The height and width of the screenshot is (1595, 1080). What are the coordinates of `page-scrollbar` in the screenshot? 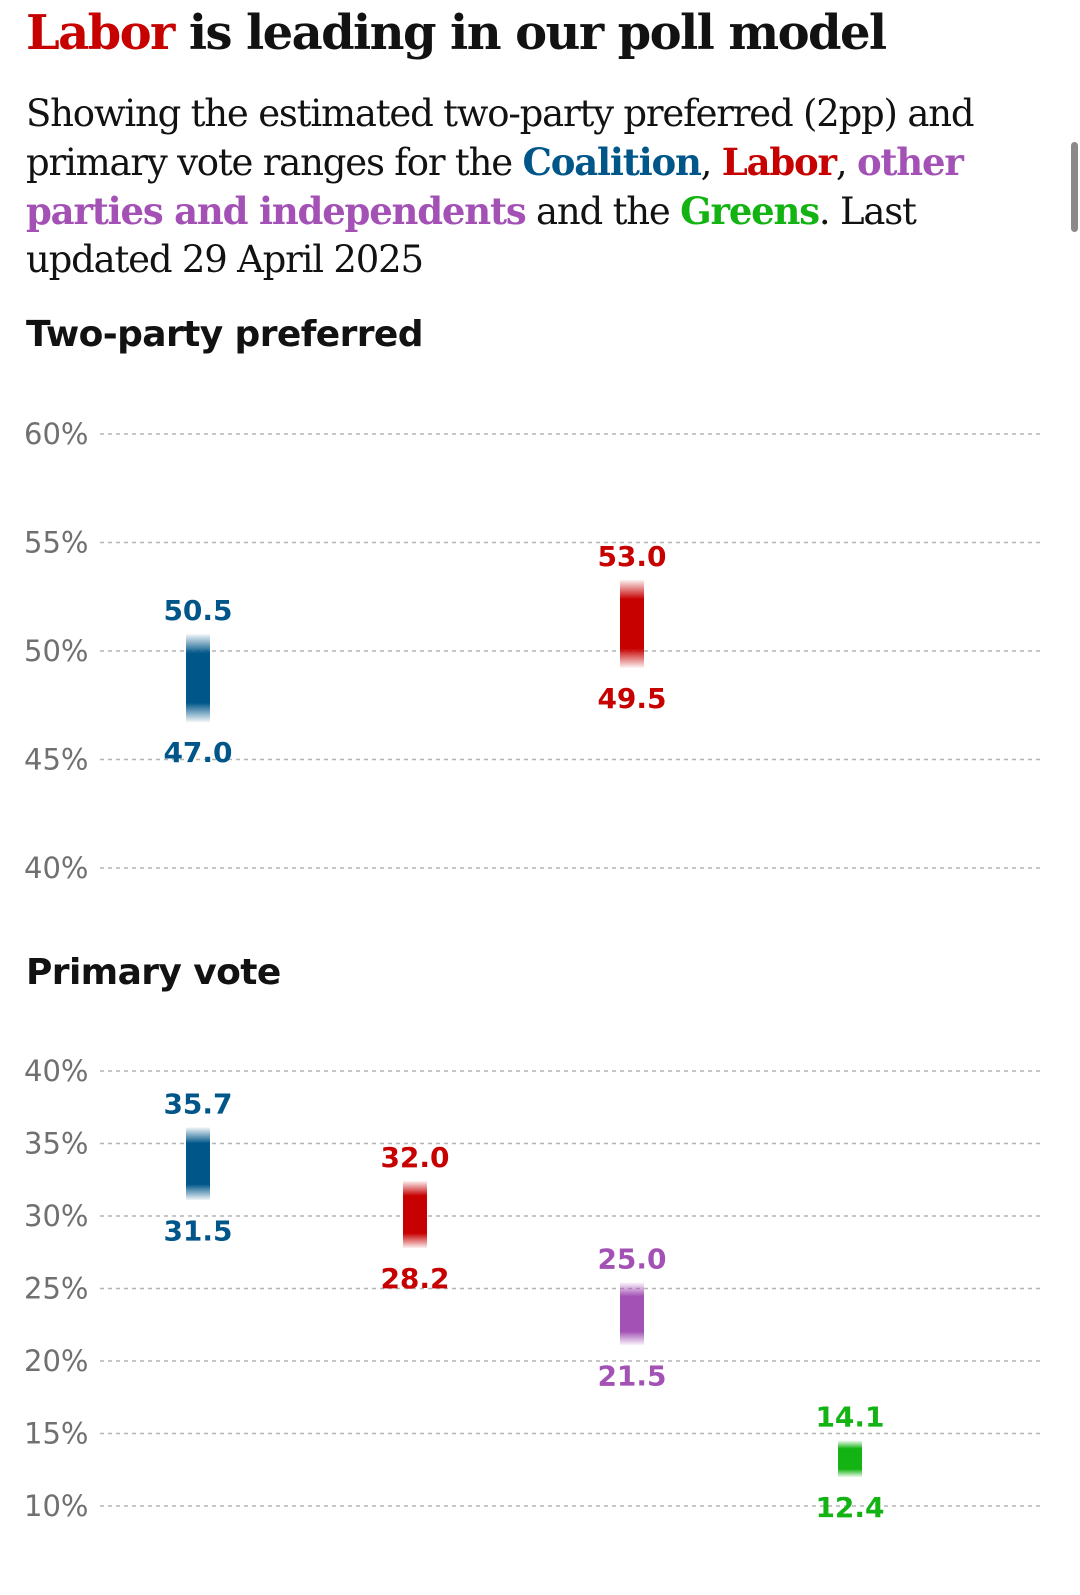 It's located at (1074, 187).